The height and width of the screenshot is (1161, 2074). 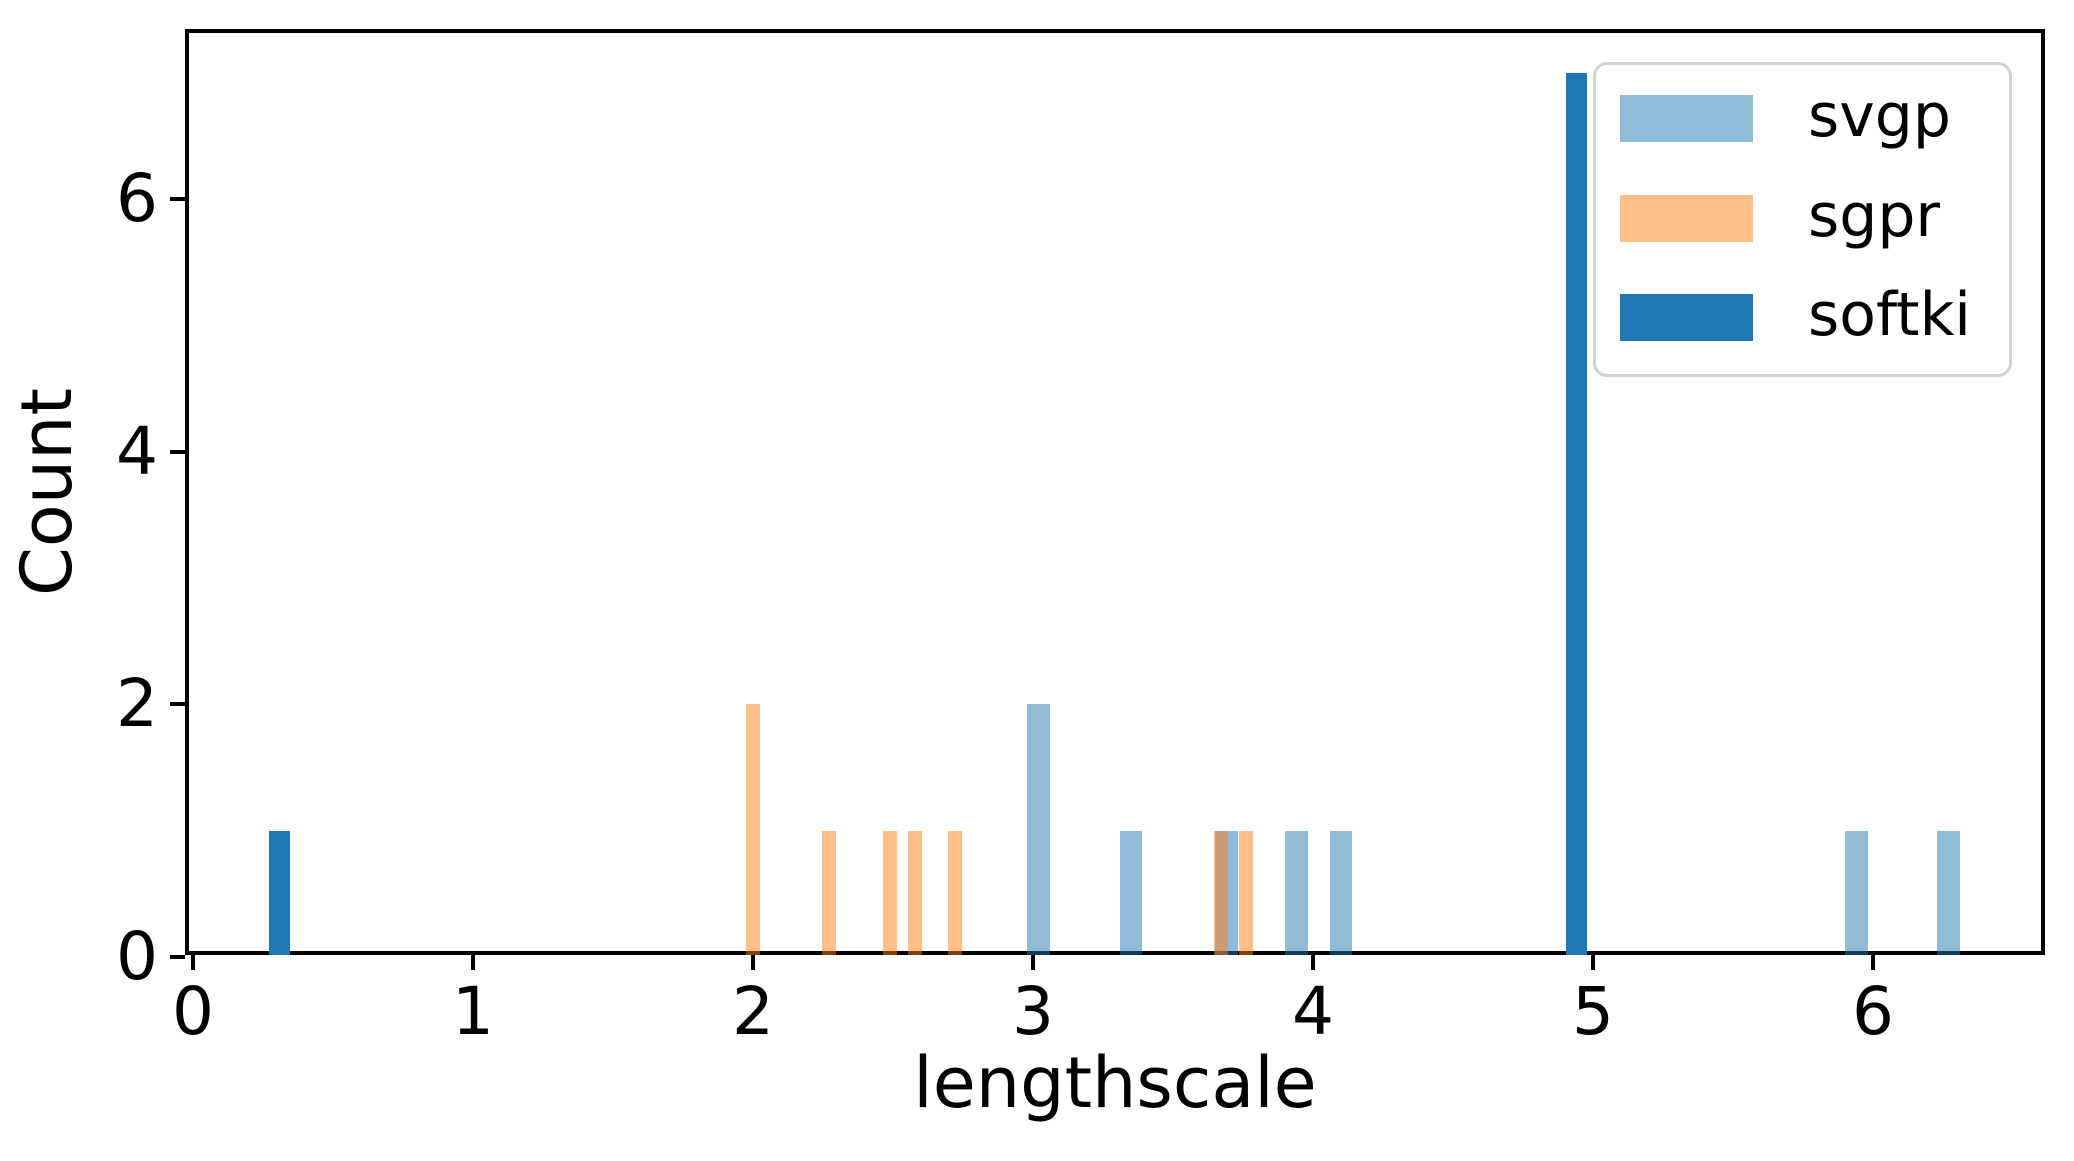 What do you see at coordinates (1879, 115) in the screenshot?
I see `legend-label-svgp: svgp` at bounding box center [1879, 115].